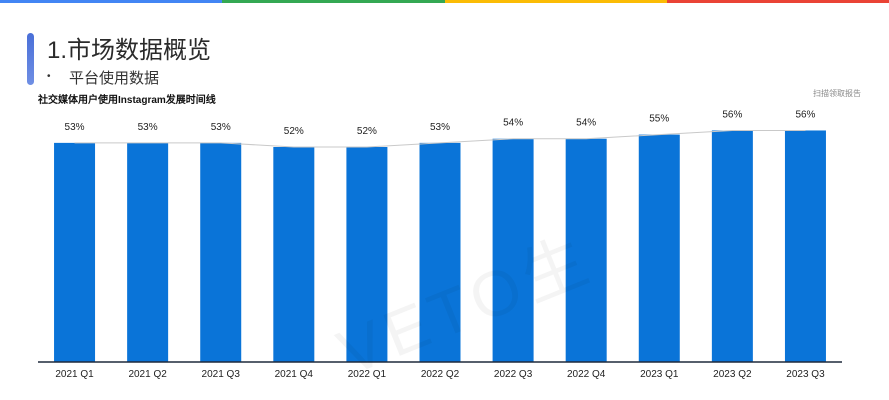 This screenshot has width=889, height=400. What do you see at coordinates (74, 374) in the screenshot?
I see `x-tick-label: 2021 Q1` at bounding box center [74, 374].